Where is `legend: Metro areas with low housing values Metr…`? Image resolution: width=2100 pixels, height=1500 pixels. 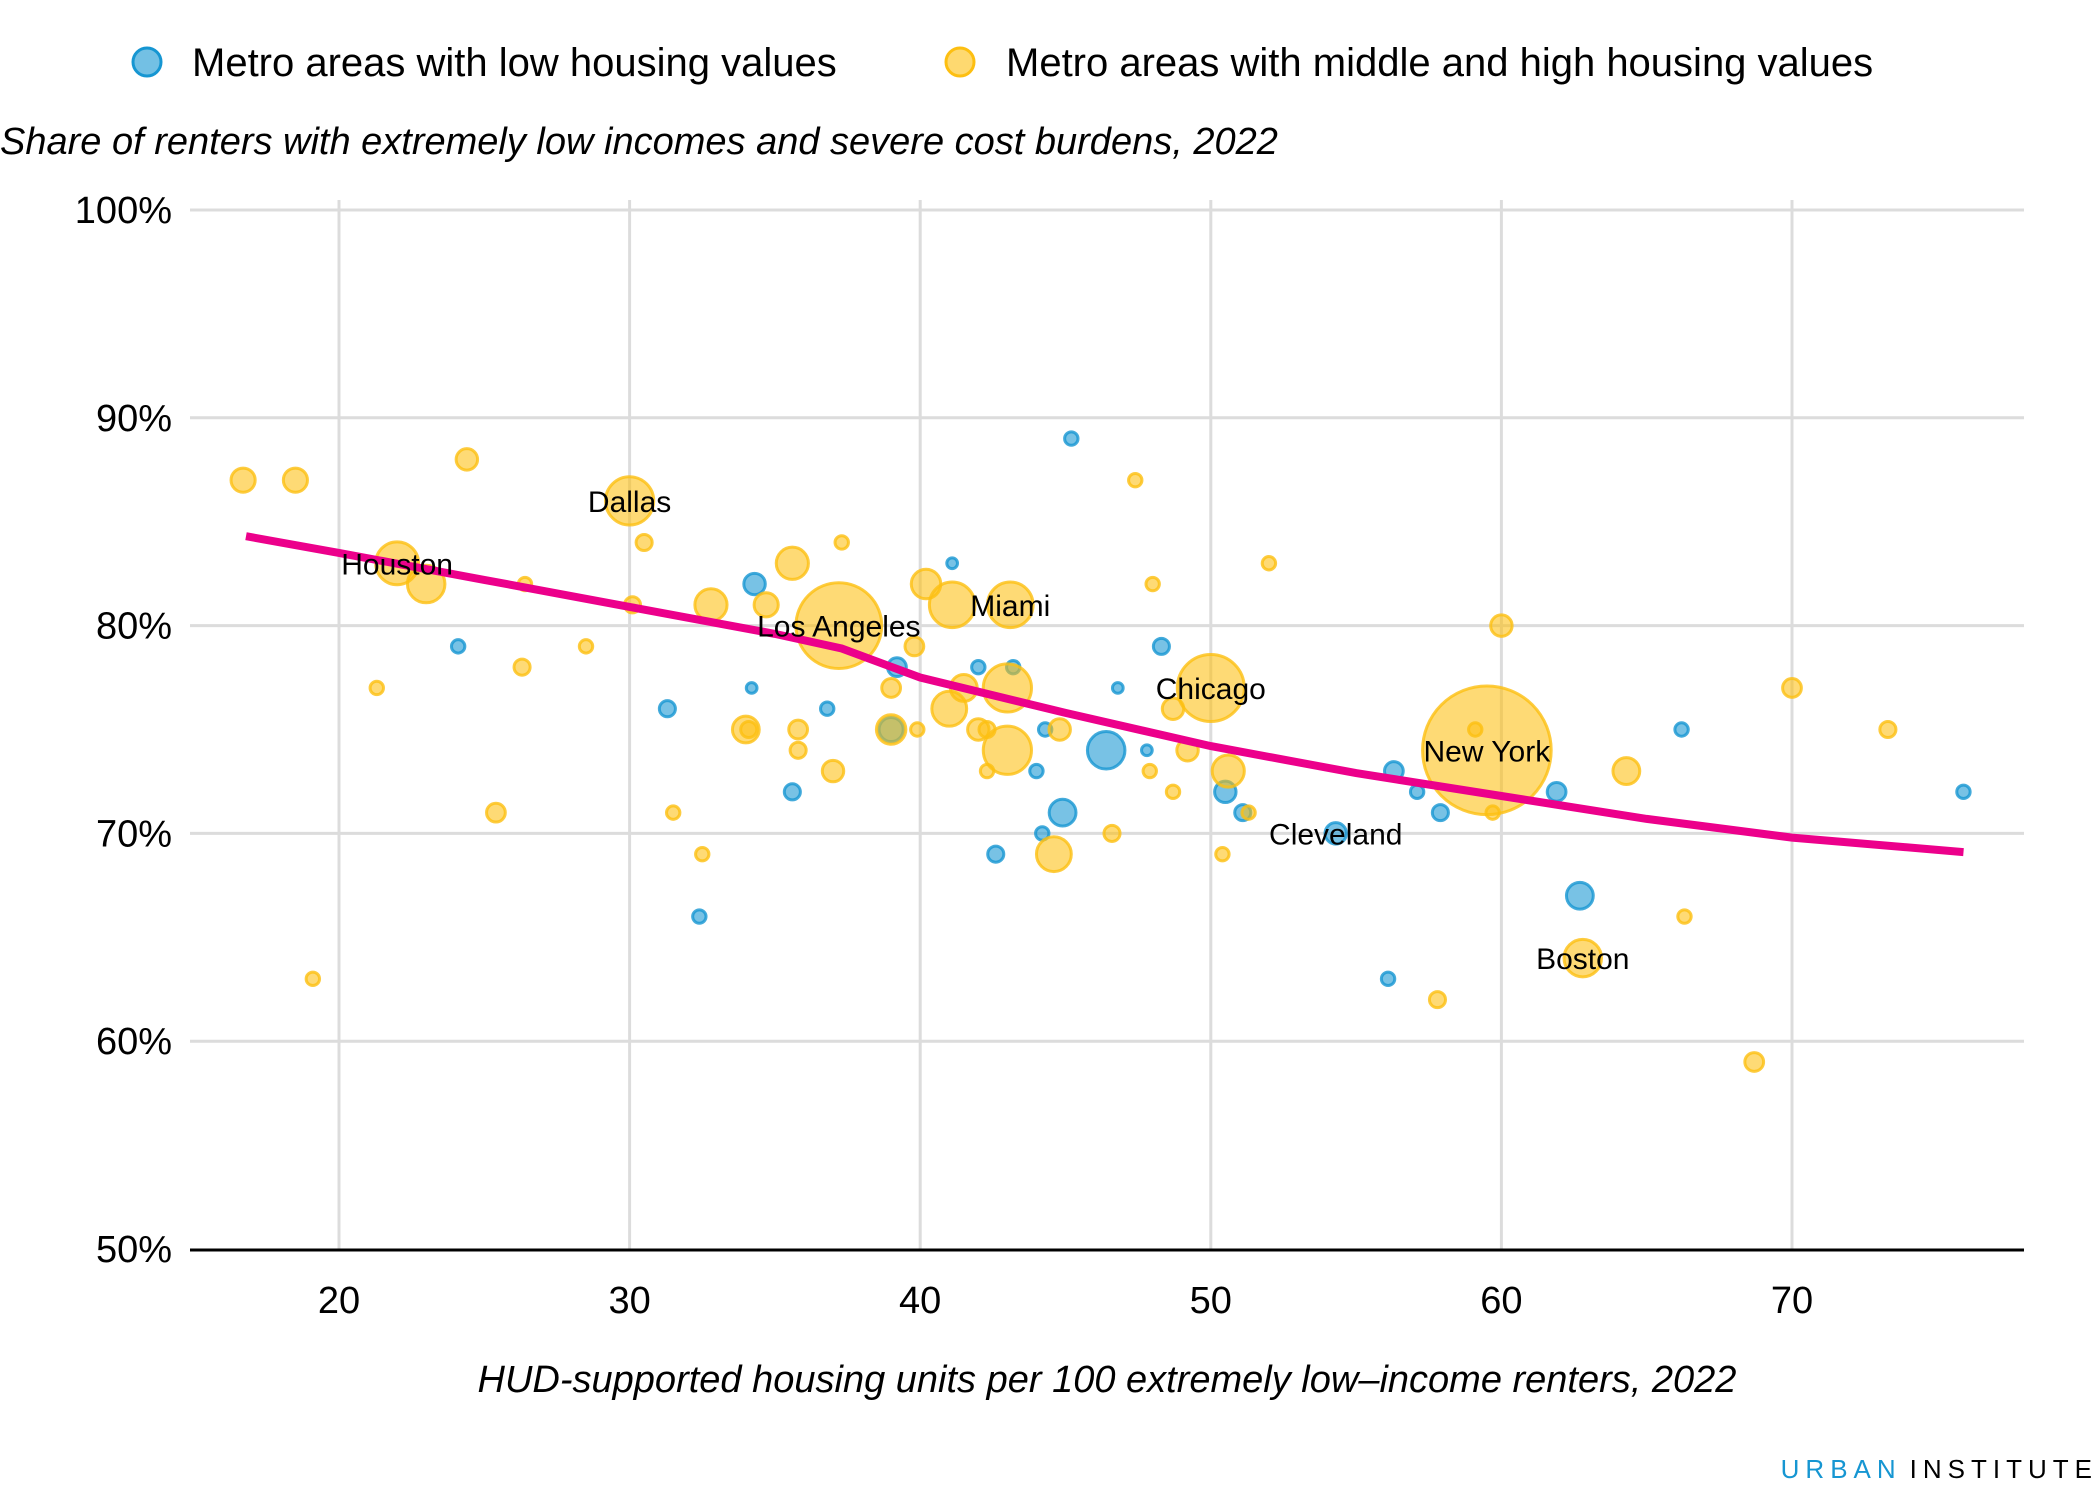
legend: Metro areas with low housing values Metr… is located at coordinates (1002, 63).